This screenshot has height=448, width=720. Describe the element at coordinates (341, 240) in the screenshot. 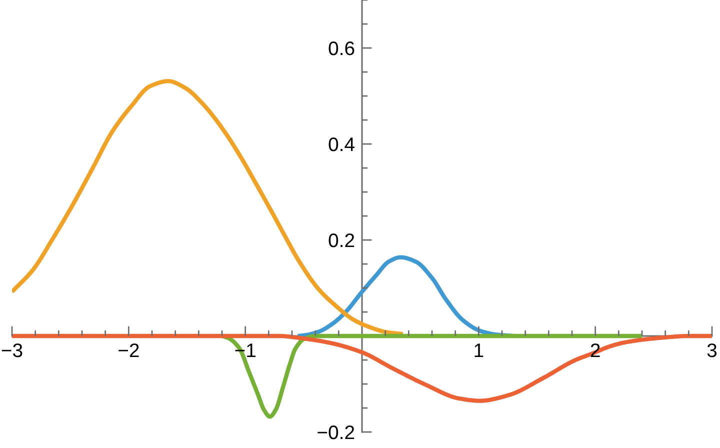

I see `y-tick-label: 0.2` at that location.